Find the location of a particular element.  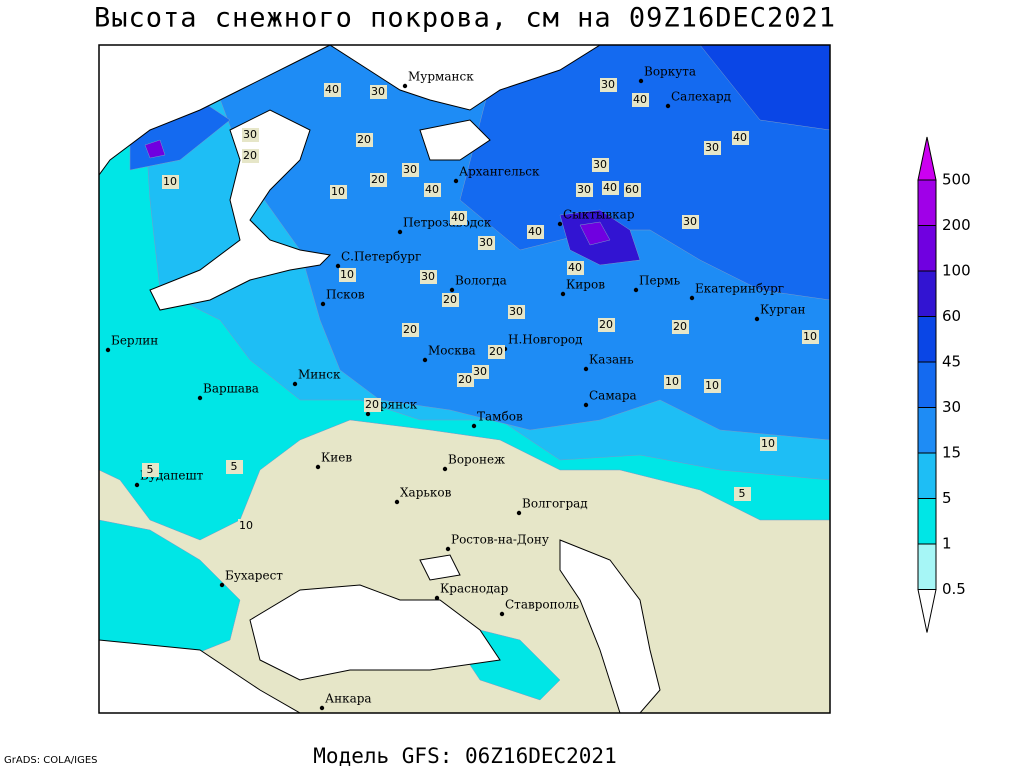

colorbar-label: 5 is located at coordinates (947, 498).